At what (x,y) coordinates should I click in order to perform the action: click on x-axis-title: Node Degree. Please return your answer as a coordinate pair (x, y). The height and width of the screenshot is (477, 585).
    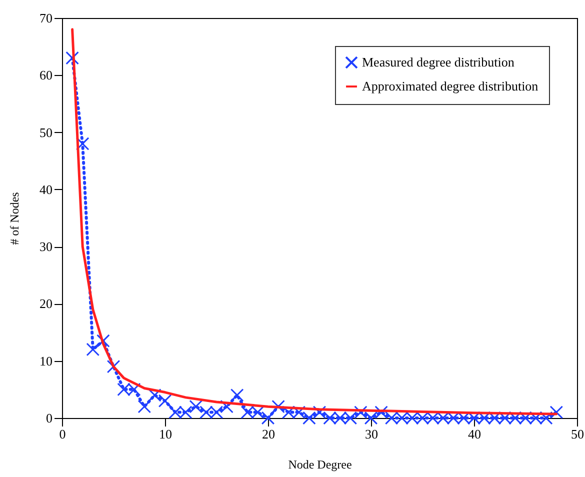
    Looking at the image, I should click on (320, 465).